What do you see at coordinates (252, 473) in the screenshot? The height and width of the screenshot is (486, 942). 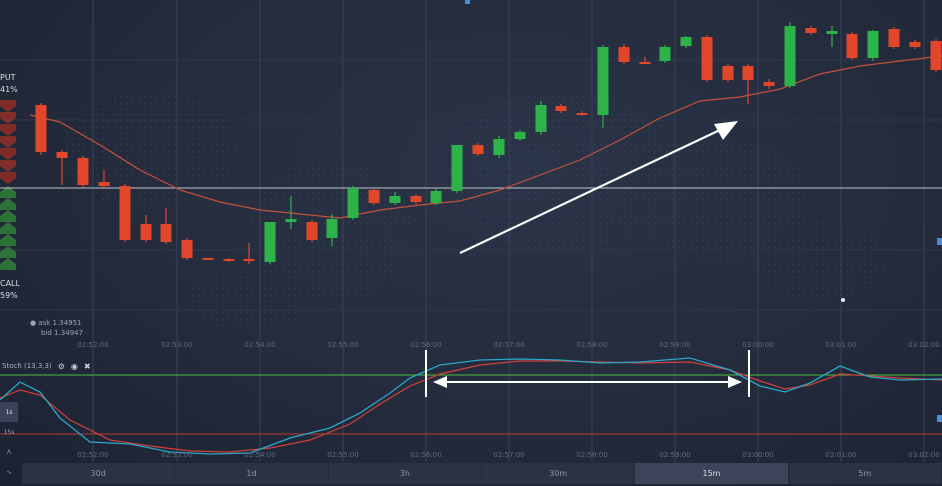 I see `timeframe-1d: 1d` at bounding box center [252, 473].